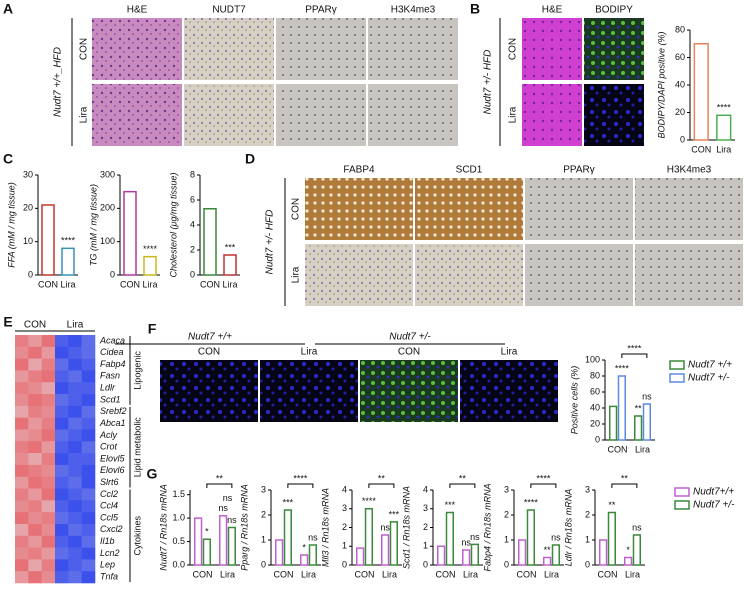 This screenshot has height=594, width=750. What do you see at coordinates (612, 505) in the screenshot?
I see `significance: **` at bounding box center [612, 505].